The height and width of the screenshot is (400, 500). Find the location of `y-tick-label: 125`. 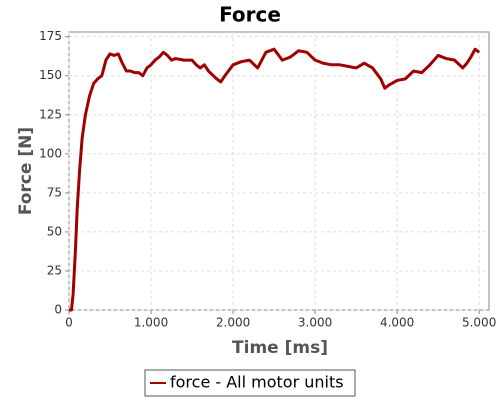

y-tick-label: 125 is located at coordinates (50, 114).